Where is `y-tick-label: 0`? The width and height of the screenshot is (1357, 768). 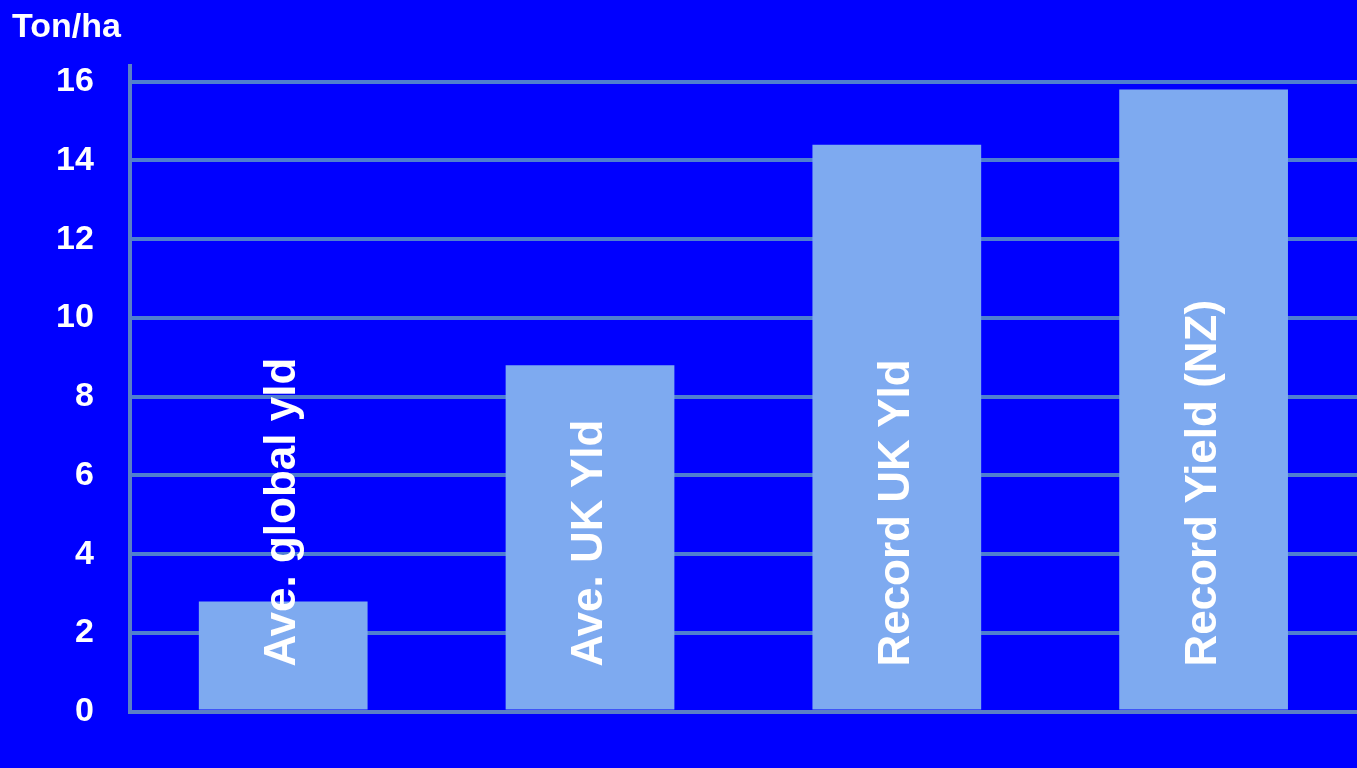 y-tick-label: 0 is located at coordinates (84, 708).